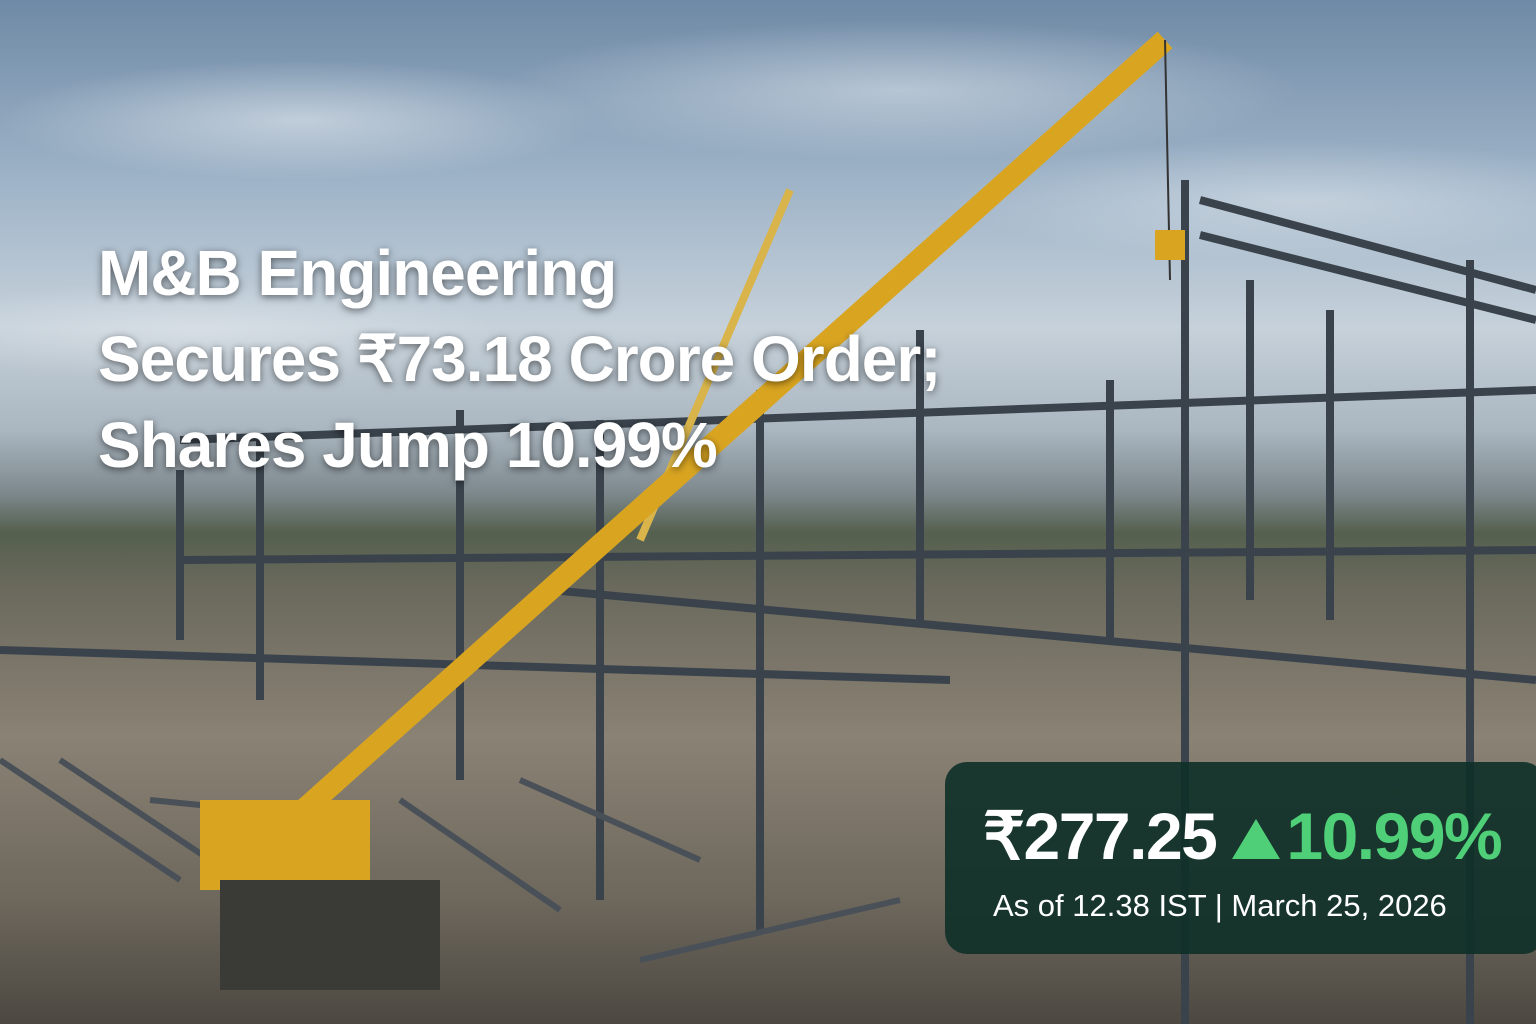 The height and width of the screenshot is (1024, 1536). Describe the element at coordinates (1220, 905) in the screenshot. I see `as-of-timestamp: As of 12.38 IST | March 25, 2026` at that location.